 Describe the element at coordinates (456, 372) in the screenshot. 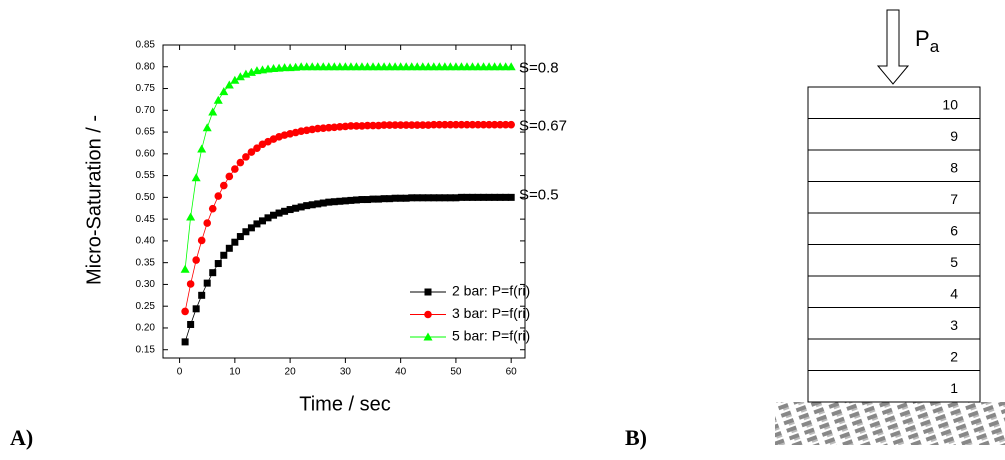

I see `x-tick-label: 50` at that location.